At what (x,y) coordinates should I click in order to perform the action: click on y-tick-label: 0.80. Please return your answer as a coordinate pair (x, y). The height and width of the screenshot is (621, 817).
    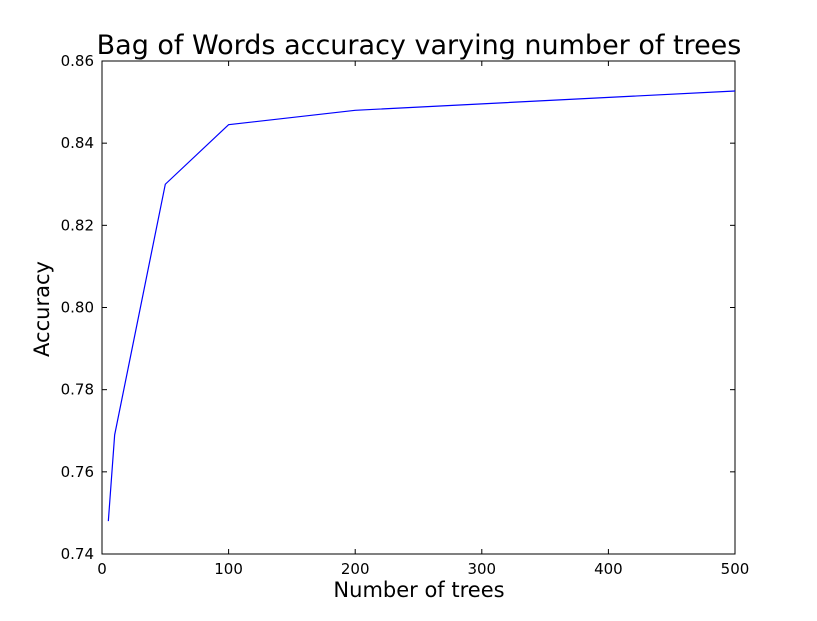
    Looking at the image, I should click on (77, 308).